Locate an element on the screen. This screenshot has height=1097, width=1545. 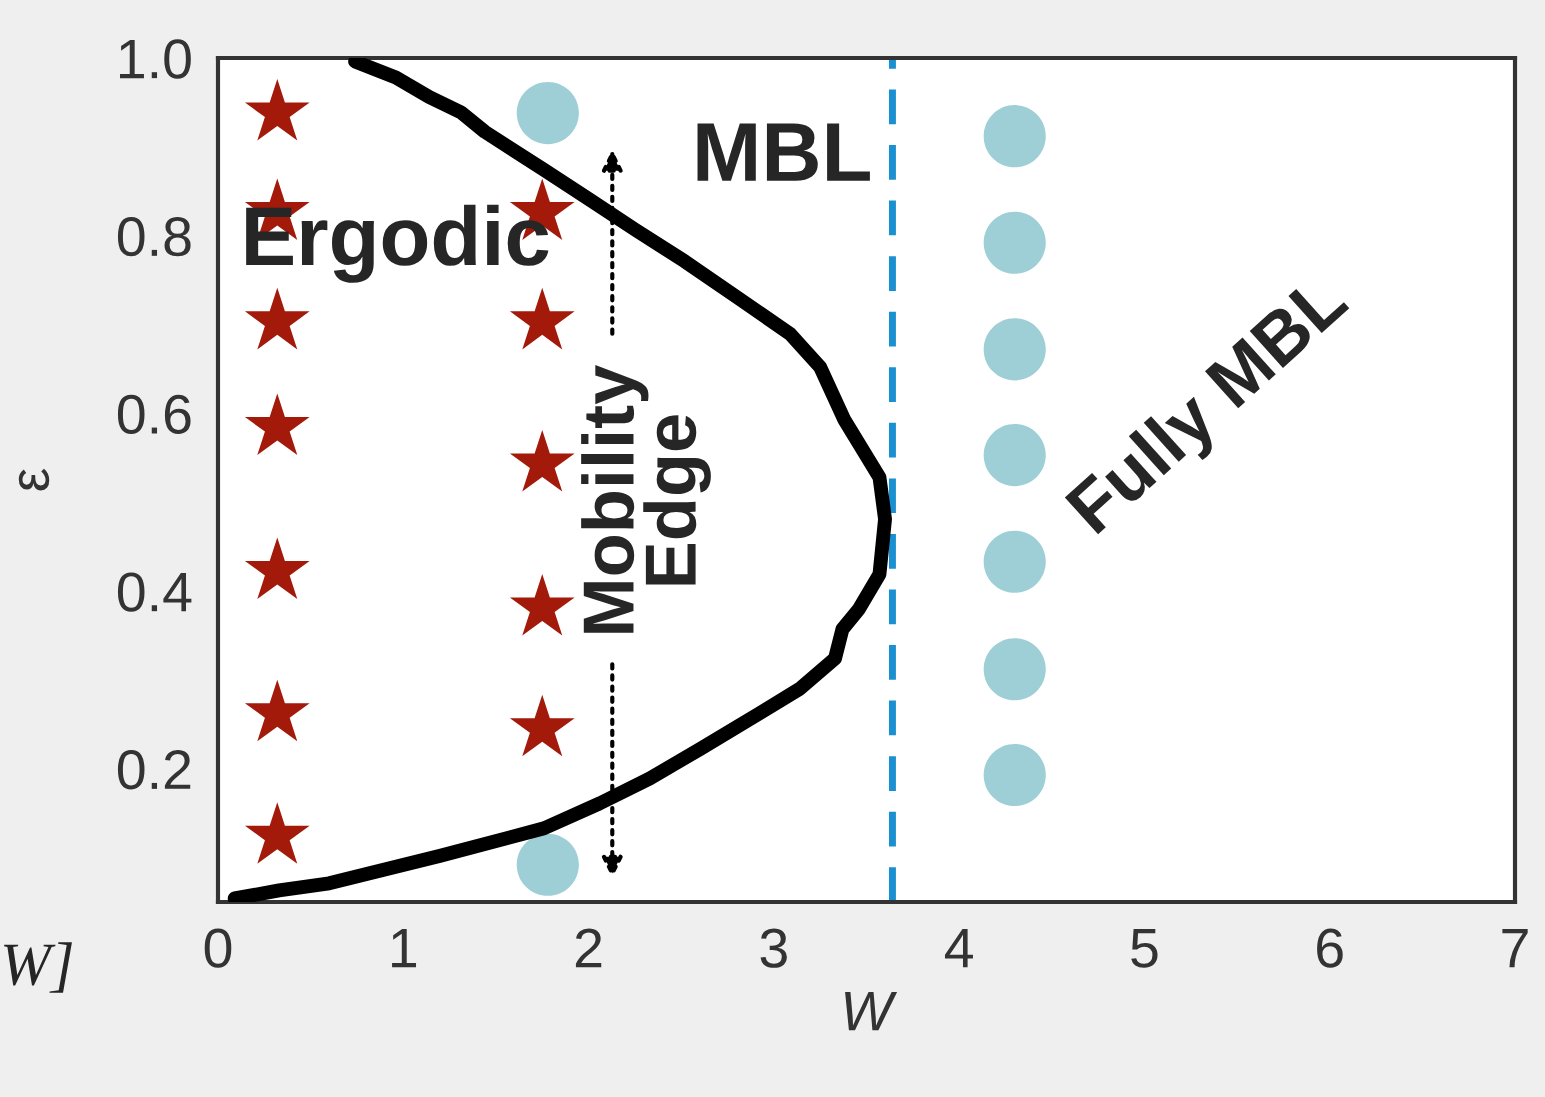
x-tick-label: 4 is located at coordinates (958, 948).